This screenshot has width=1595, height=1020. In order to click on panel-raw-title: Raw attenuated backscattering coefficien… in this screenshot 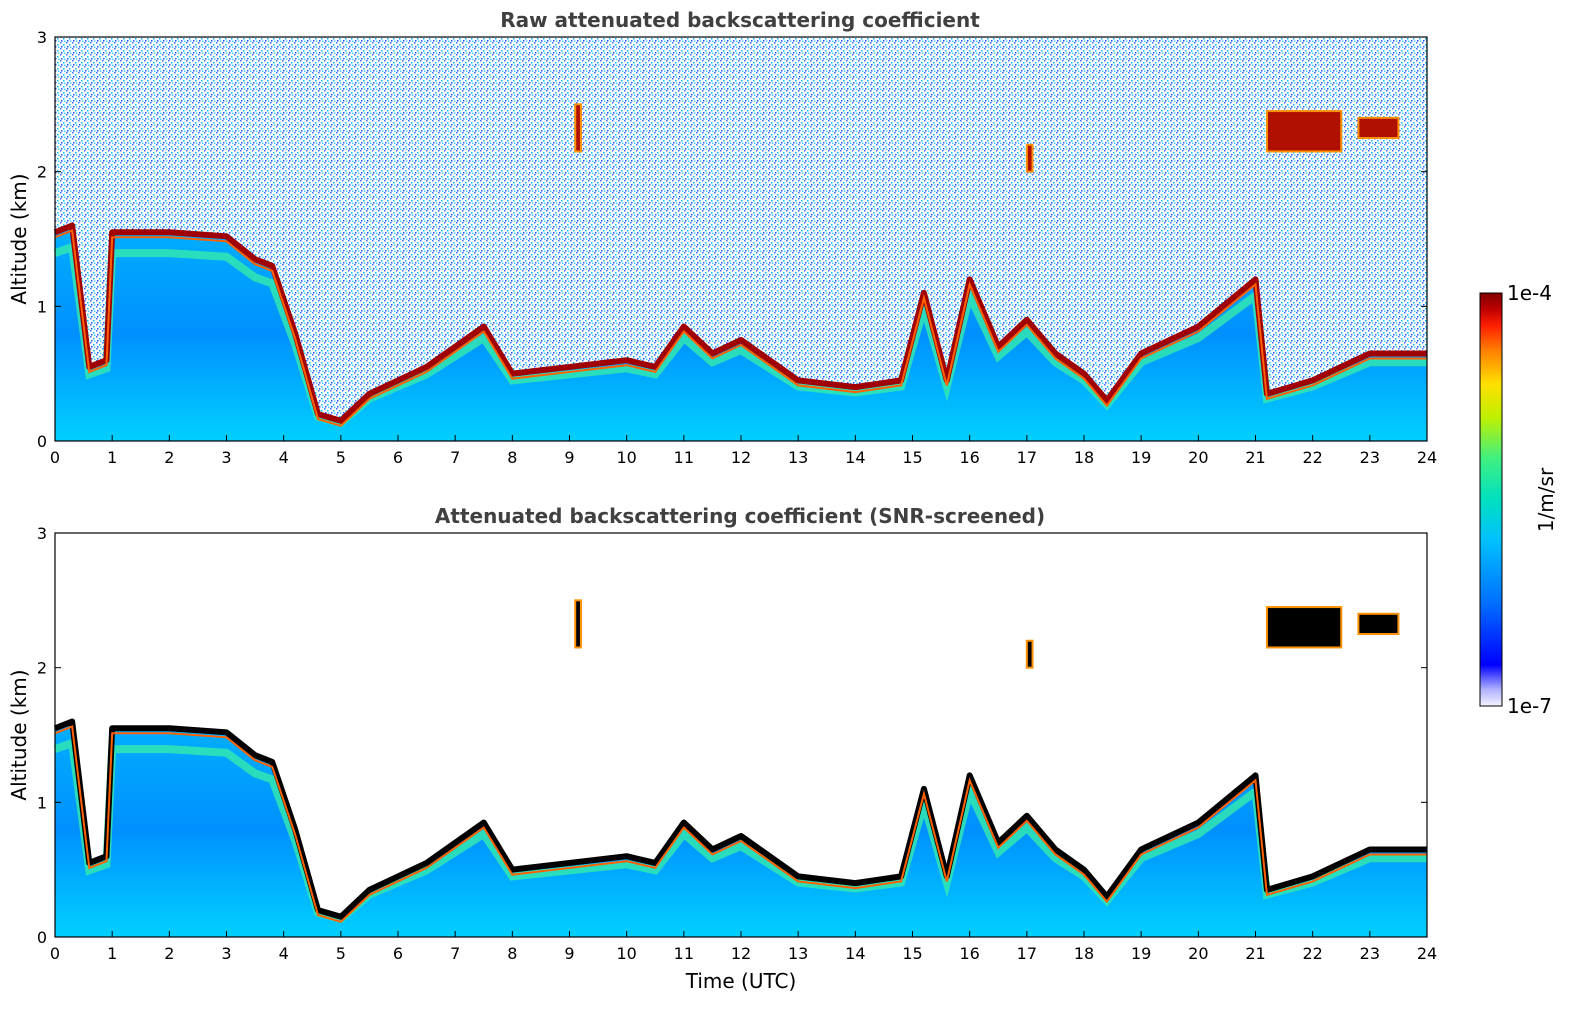, I will do `click(740, 20)`.